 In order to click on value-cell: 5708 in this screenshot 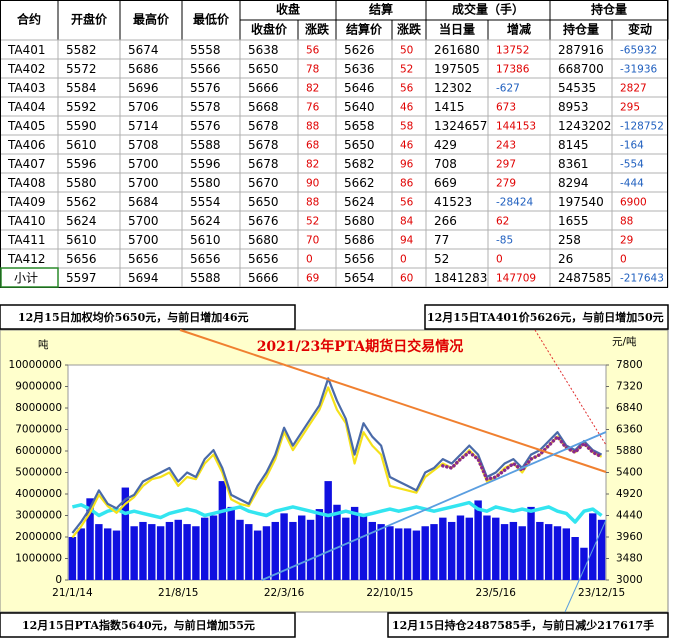, I will do `click(143, 145)`.